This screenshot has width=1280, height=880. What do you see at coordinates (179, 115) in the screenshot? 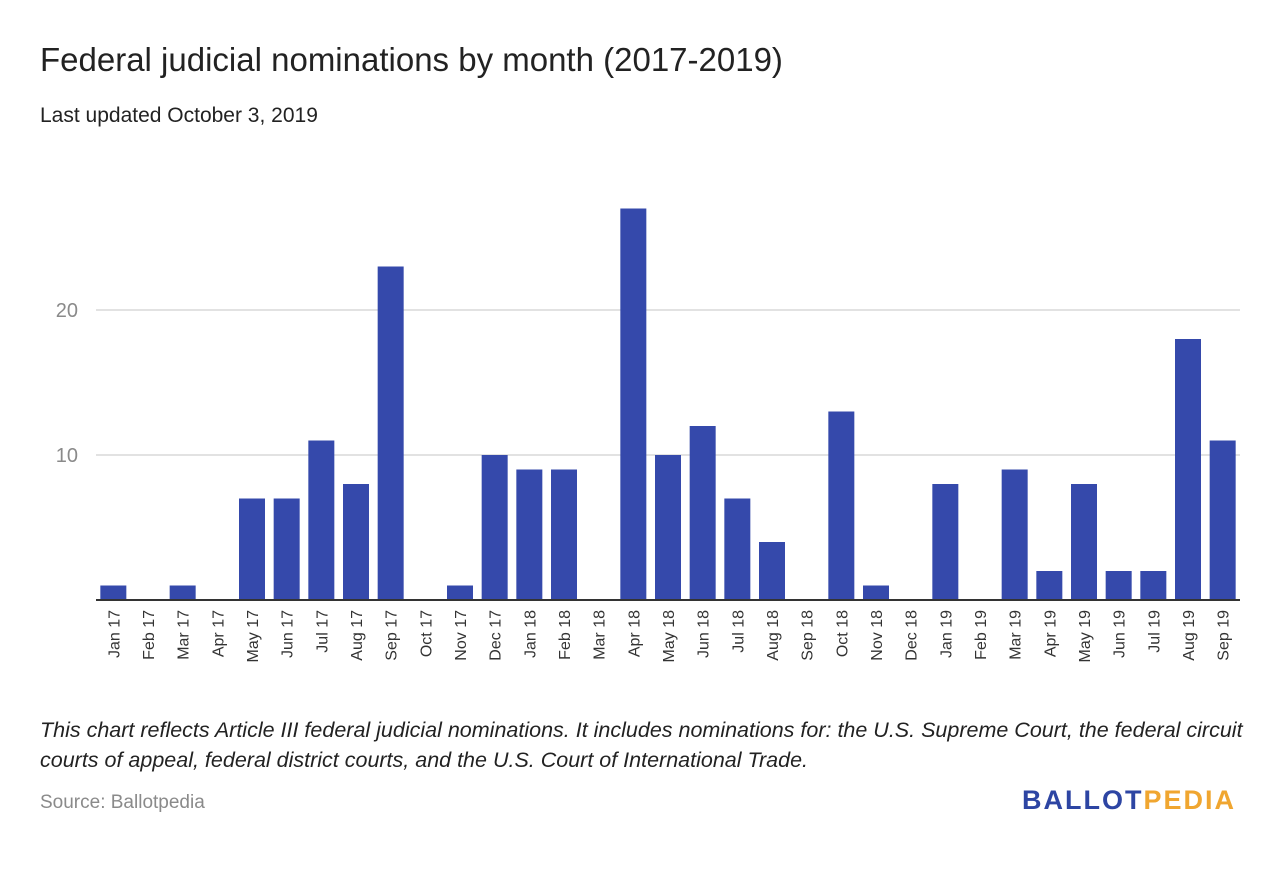
I see `chart-subtitle: Last updated October 3, 2019` at bounding box center [179, 115].